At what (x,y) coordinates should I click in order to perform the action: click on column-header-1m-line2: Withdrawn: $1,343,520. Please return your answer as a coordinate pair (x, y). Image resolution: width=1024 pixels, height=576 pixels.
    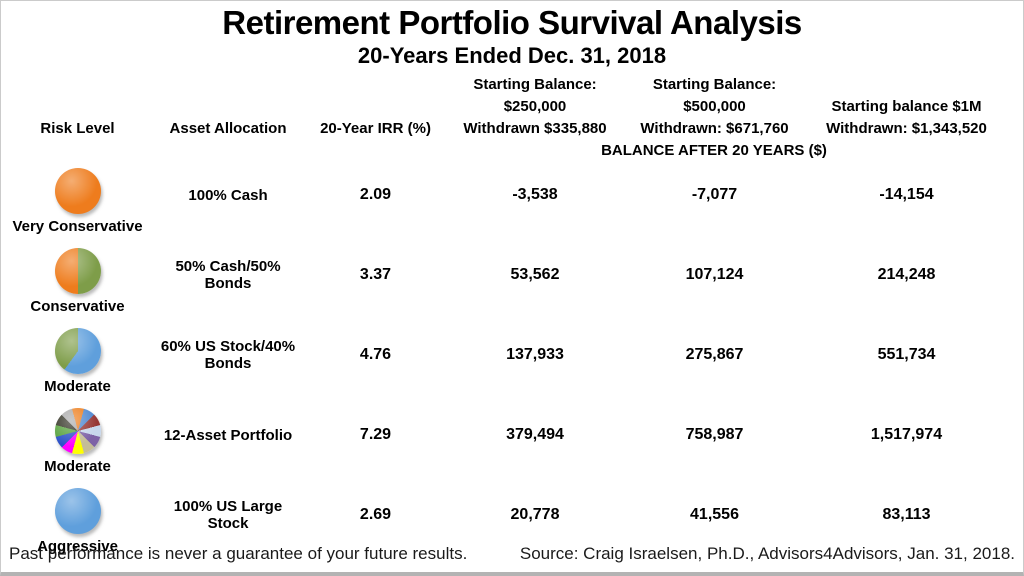
    Looking at the image, I should click on (906, 128).